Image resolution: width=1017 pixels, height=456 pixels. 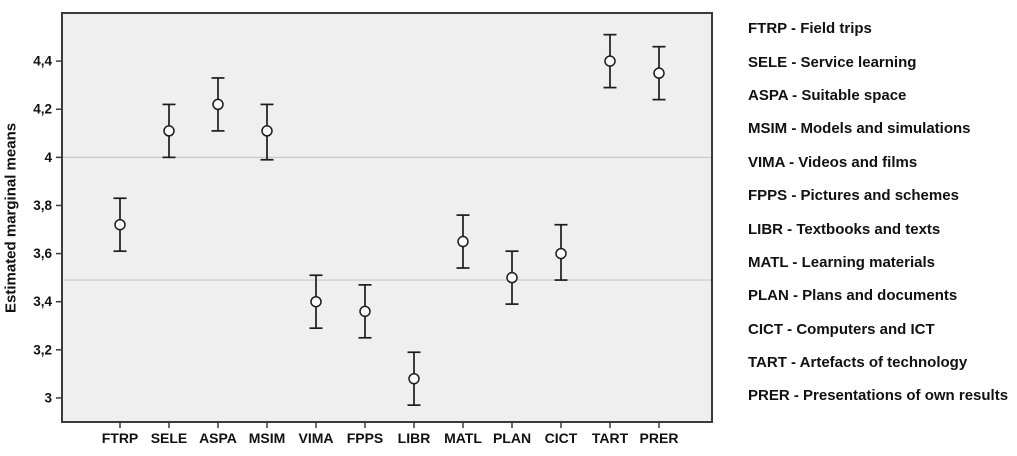 I want to click on y-tick-label: 4,4, so click(x=42, y=61).